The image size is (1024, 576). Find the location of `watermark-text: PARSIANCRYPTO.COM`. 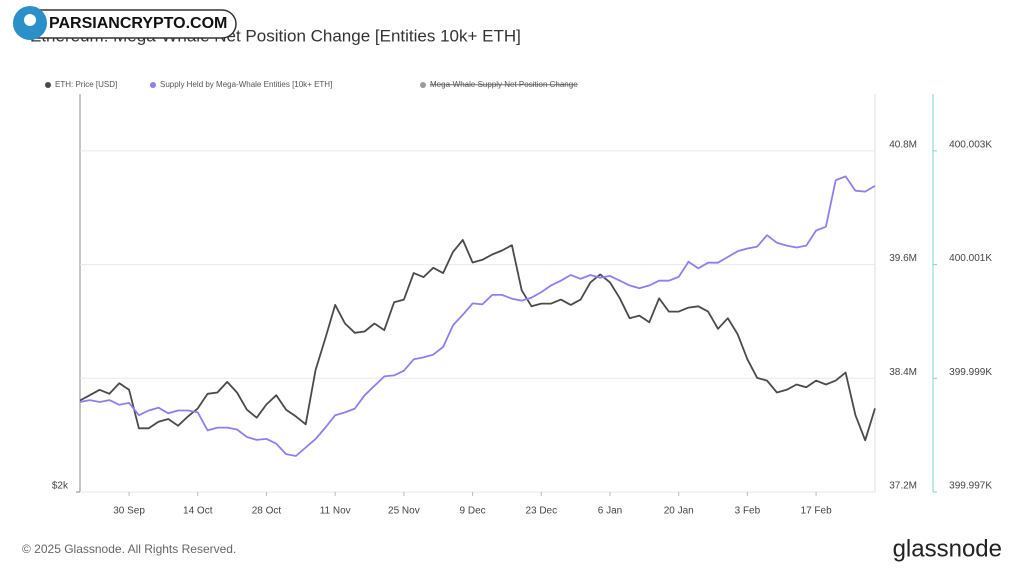

watermark-text: PARSIANCRYPTO.COM is located at coordinates (138, 23).